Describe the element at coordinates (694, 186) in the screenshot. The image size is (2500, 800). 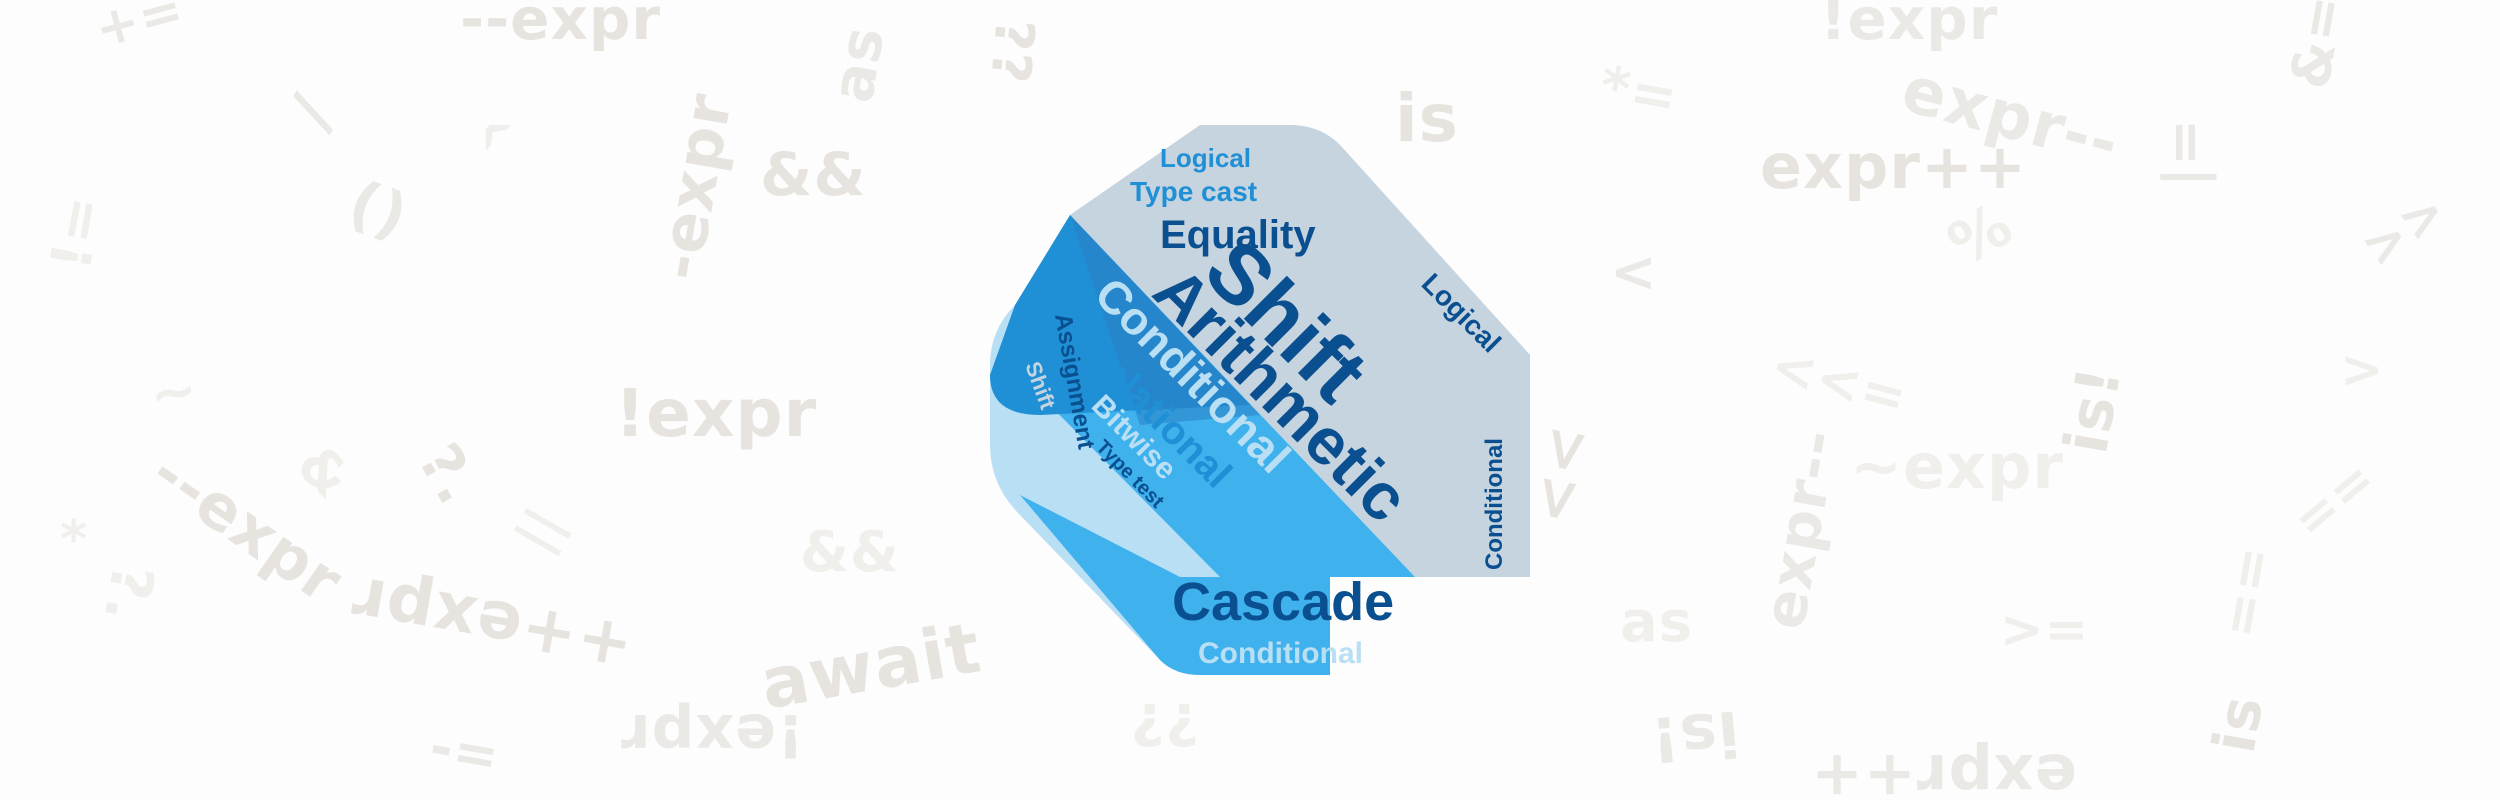
I see `bg-token: -expr` at that location.